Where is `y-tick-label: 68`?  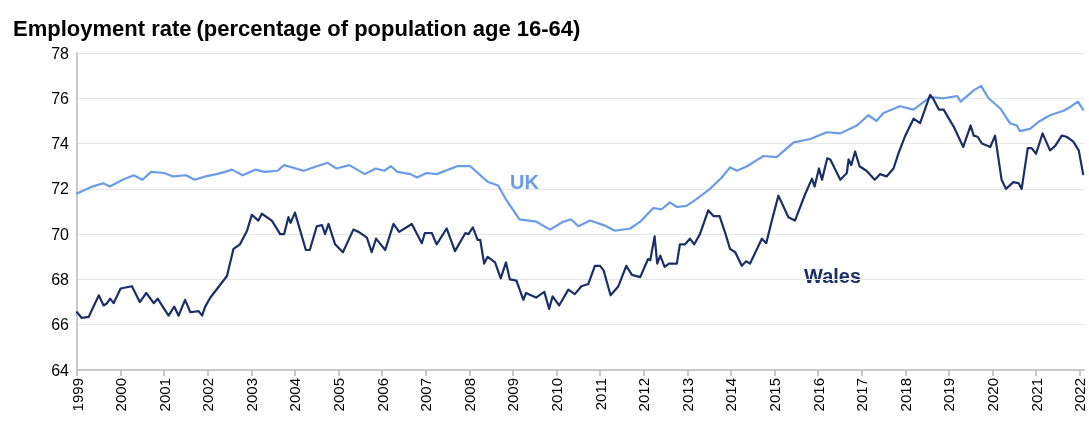 y-tick-label: 68 is located at coordinates (60, 279).